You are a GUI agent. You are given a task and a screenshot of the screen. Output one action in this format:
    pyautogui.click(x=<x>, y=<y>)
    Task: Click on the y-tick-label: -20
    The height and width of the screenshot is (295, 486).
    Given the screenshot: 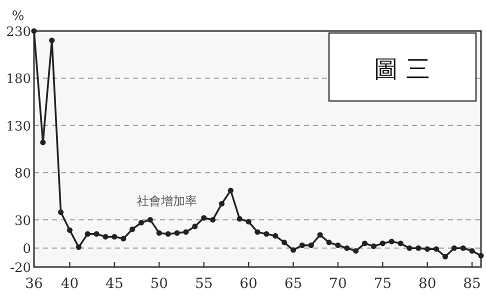 What is the action you would take?
    pyautogui.click(x=20, y=268)
    